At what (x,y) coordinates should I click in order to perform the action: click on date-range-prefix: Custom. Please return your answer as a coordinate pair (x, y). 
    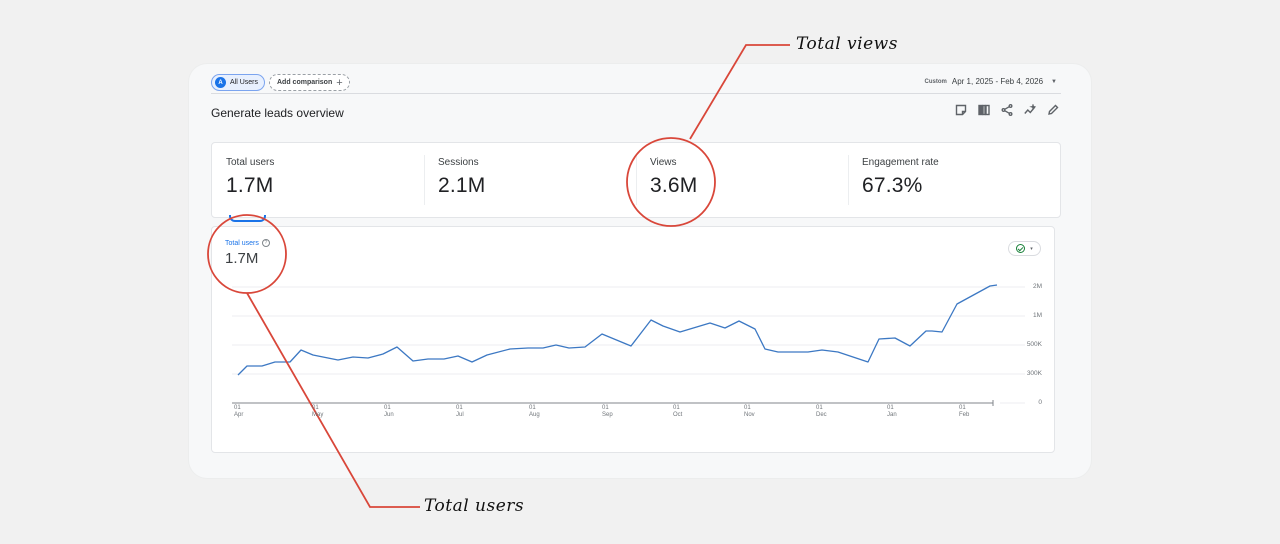
    Looking at the image, I should click on (935, 81).